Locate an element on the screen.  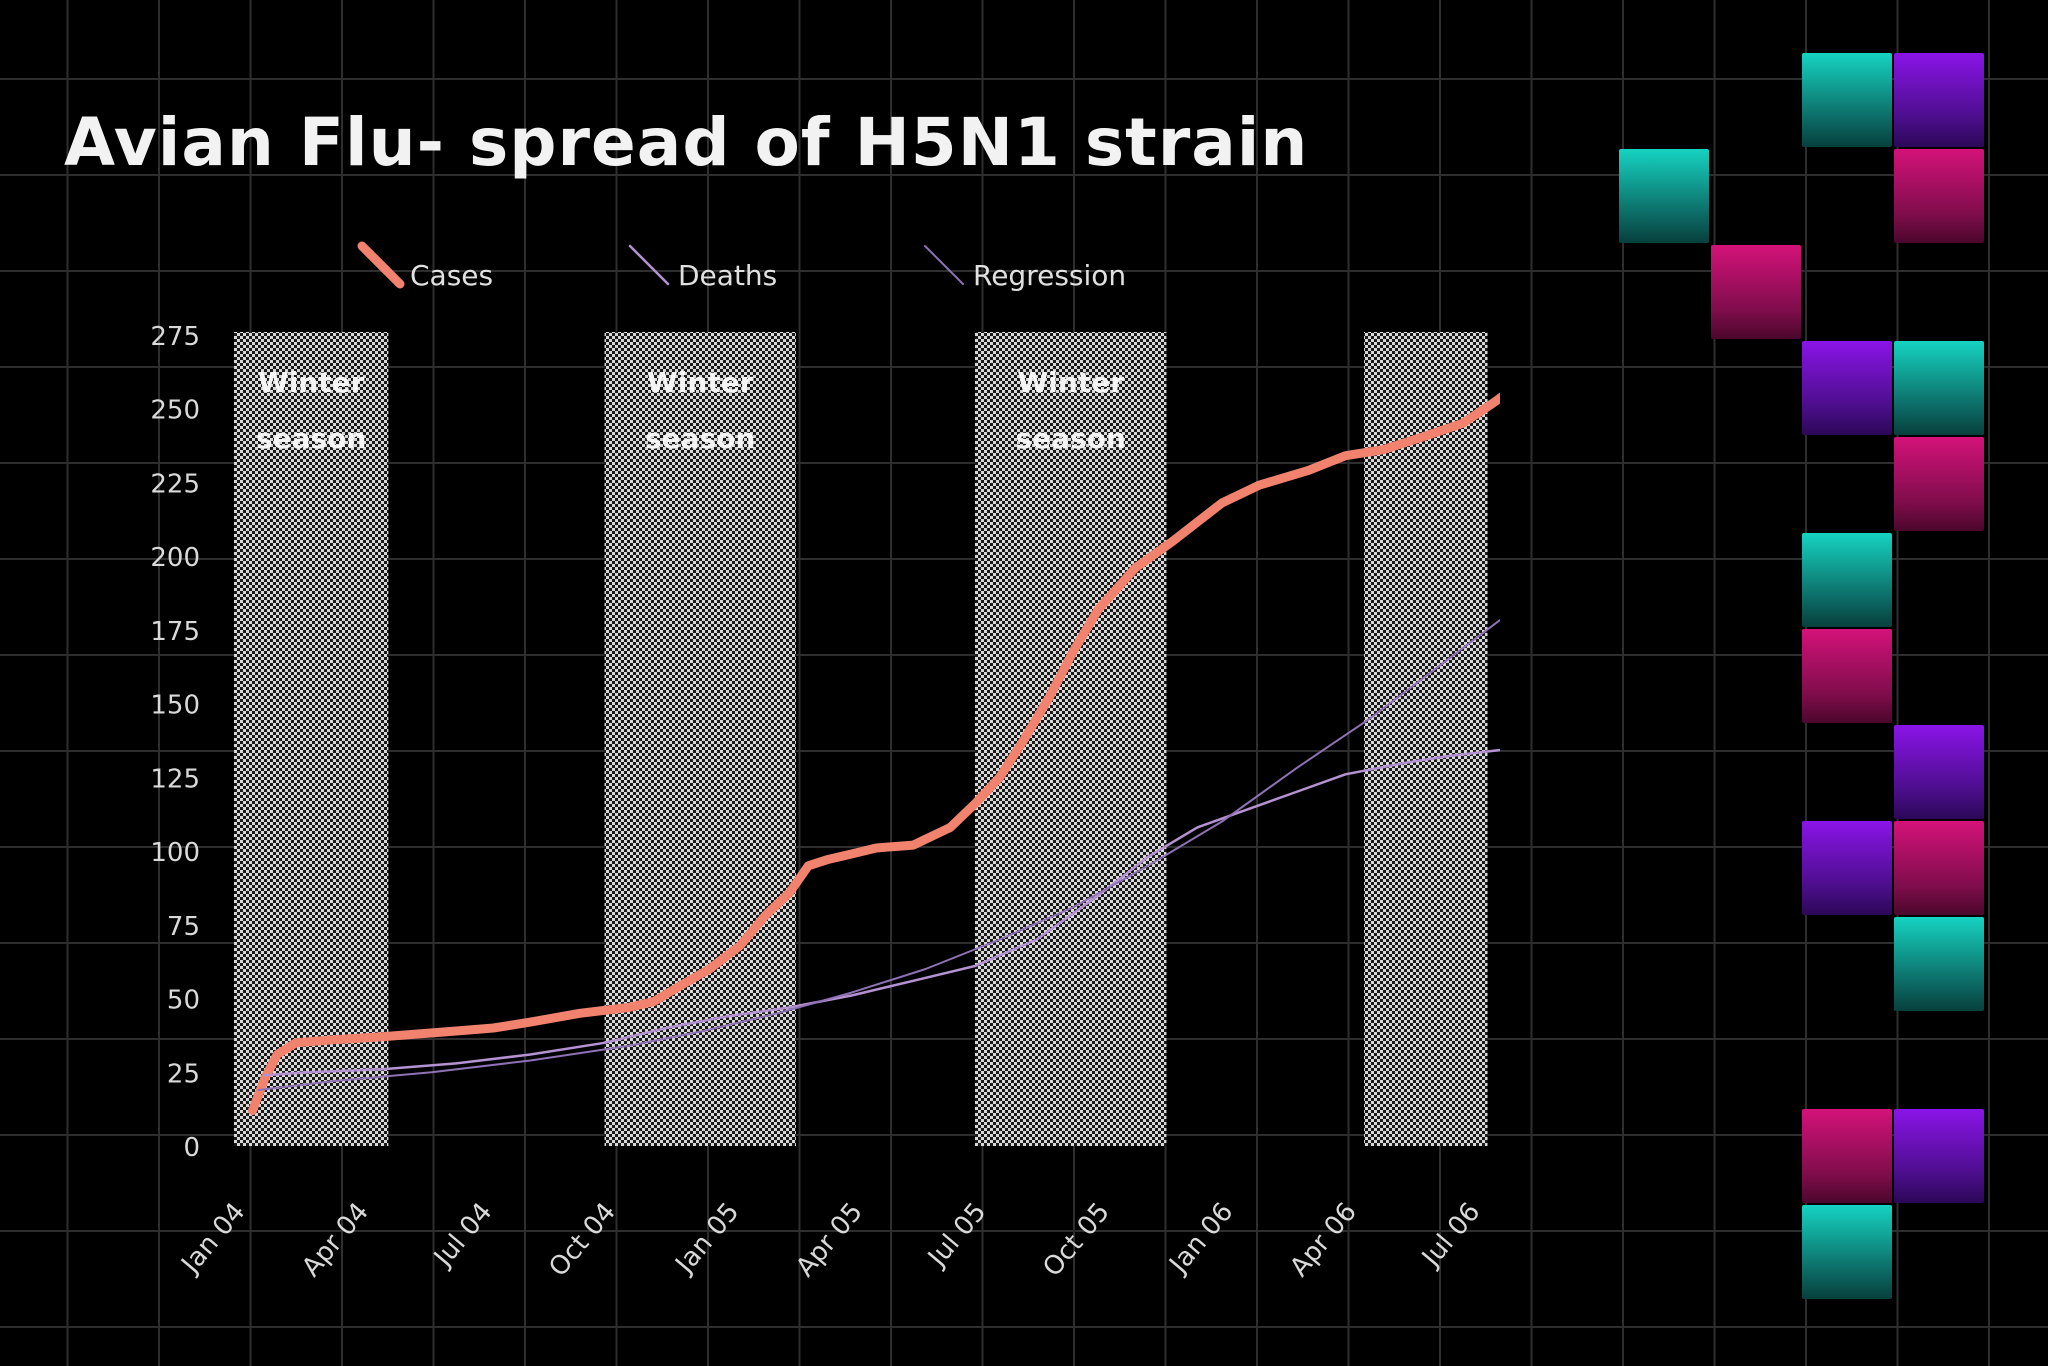
legend-swatch-regression is located at coordinates (944, 265).